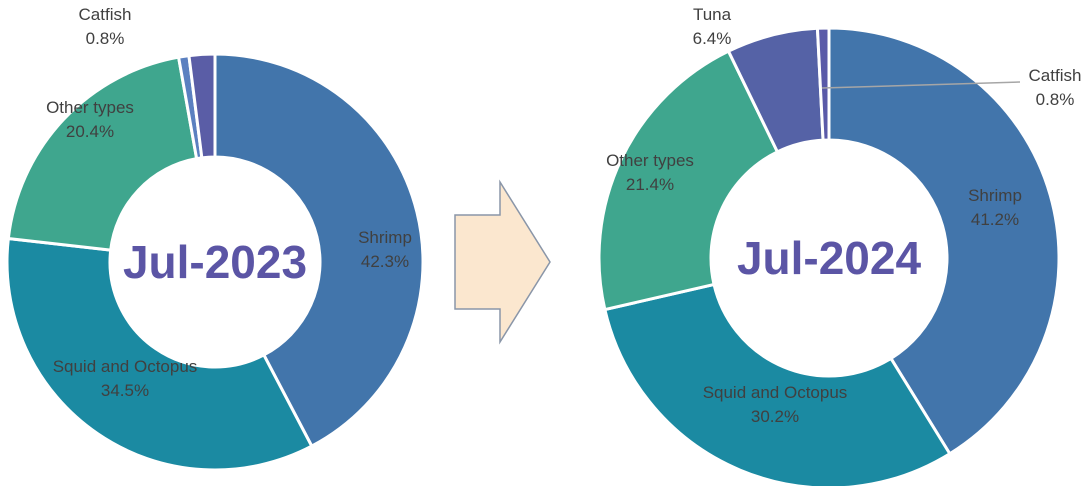 This screenshot has height=486, width=1091. Describe the element at coordinates (385, 249) in the screenshot. I see `slice-label: Shrimp 42.3%` at that location.